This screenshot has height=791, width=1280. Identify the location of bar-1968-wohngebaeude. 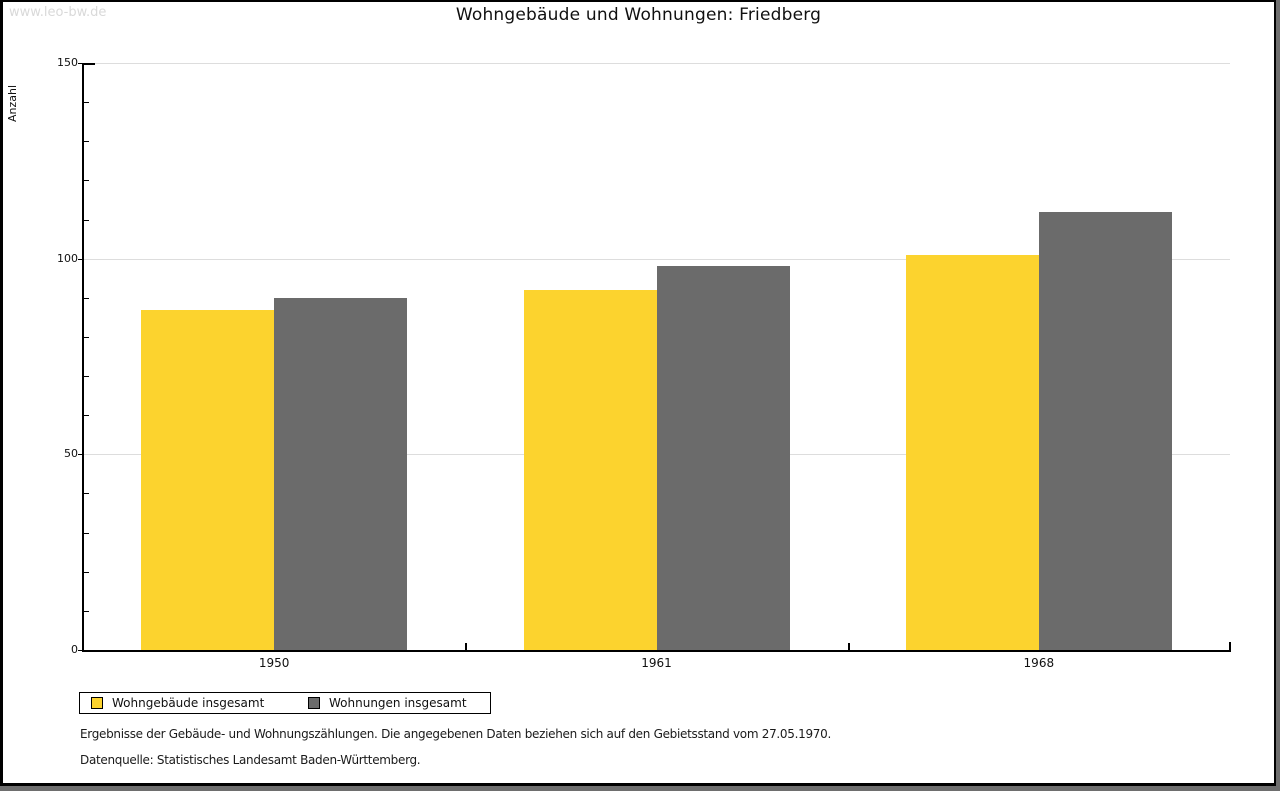
(972, 452).